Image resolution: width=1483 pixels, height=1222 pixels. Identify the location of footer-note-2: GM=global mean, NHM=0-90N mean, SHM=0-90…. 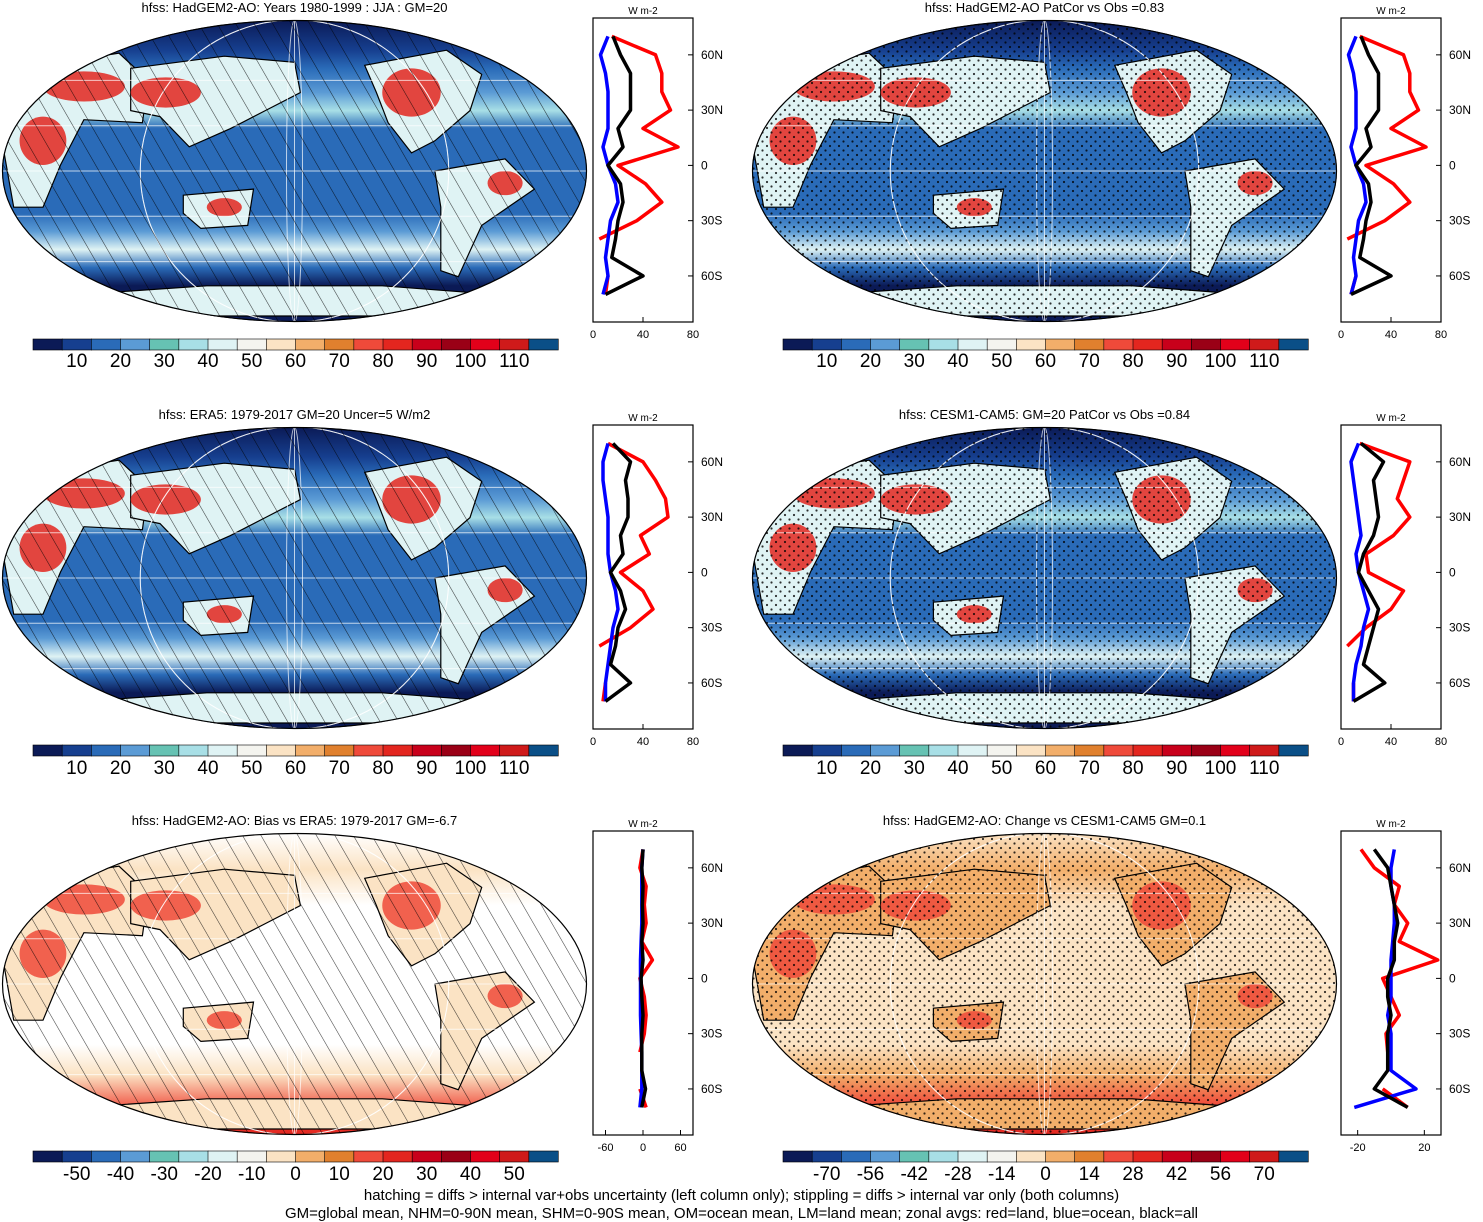
(741, 1213).